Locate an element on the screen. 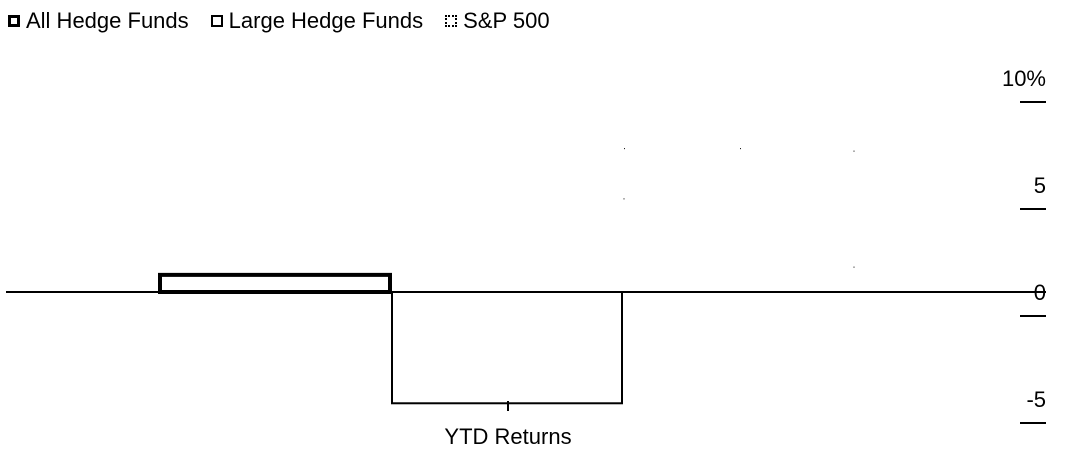 The image size is (1080, 453). bar-large-hedge-funds is located at coordinates (507, 348).